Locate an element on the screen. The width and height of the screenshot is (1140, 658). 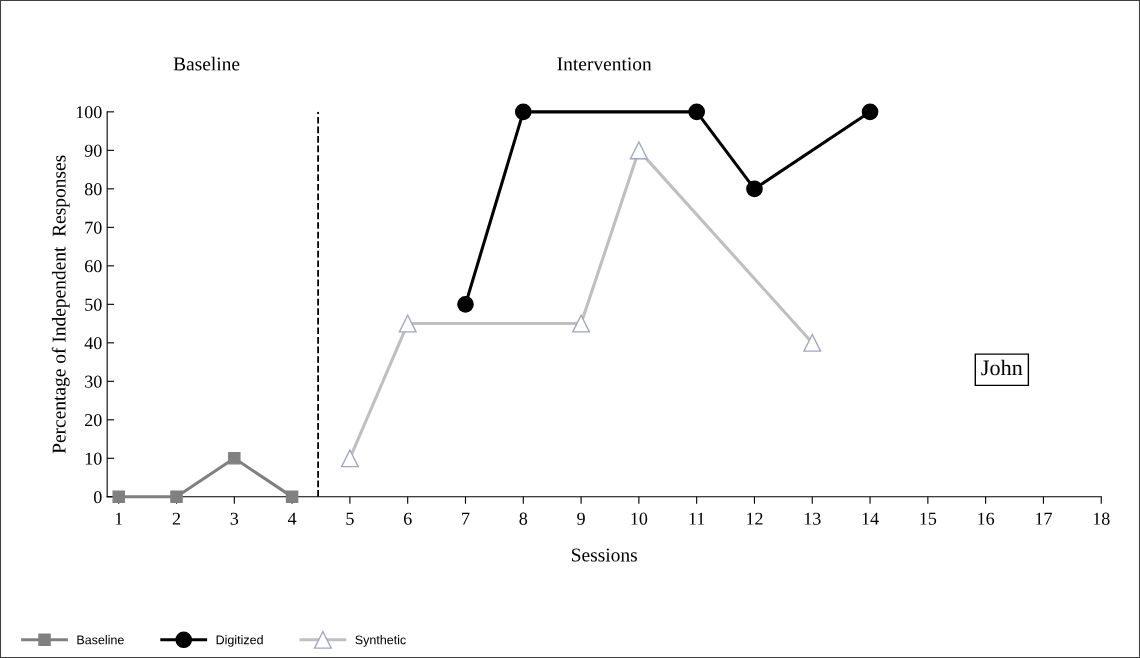
x-tick-label: 17 is located at coordinates (1044, 518).